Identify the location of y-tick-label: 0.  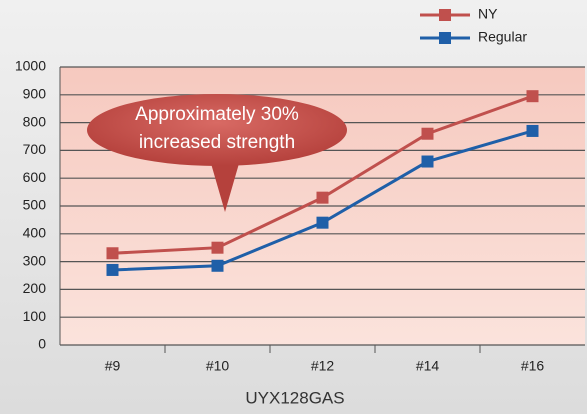
(42, 344).